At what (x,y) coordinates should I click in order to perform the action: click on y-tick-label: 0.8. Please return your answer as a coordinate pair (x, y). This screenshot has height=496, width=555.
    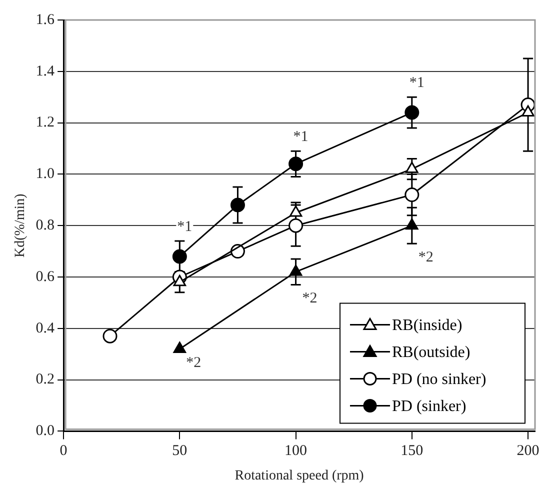
    Looking at the image, I should click on (45, 226).